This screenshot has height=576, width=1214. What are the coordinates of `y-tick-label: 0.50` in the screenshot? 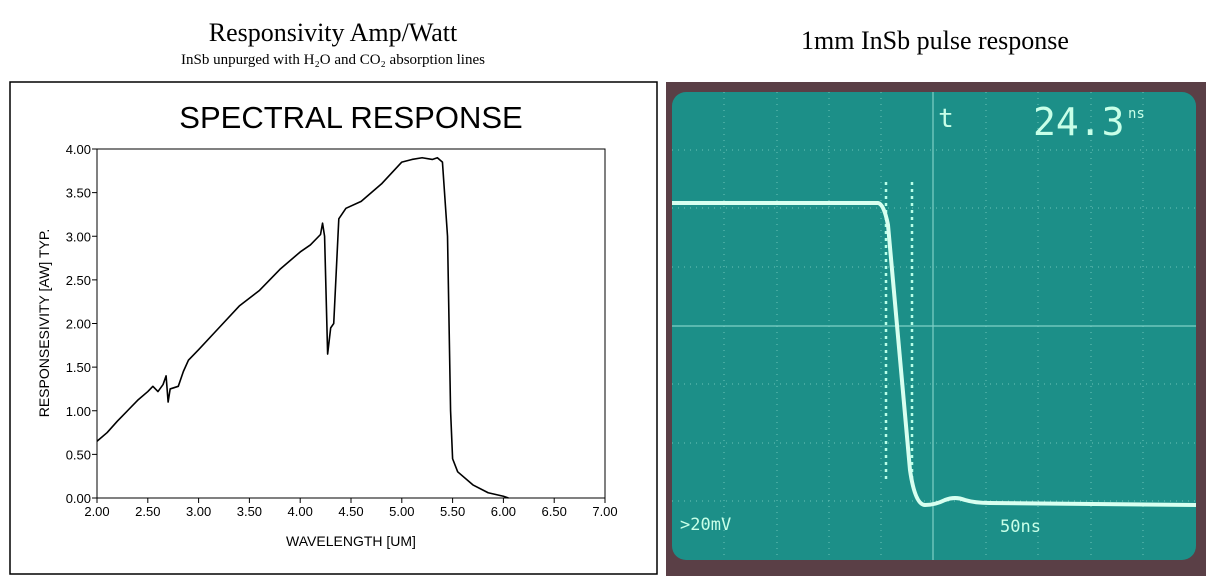 It's located at (78, 454).